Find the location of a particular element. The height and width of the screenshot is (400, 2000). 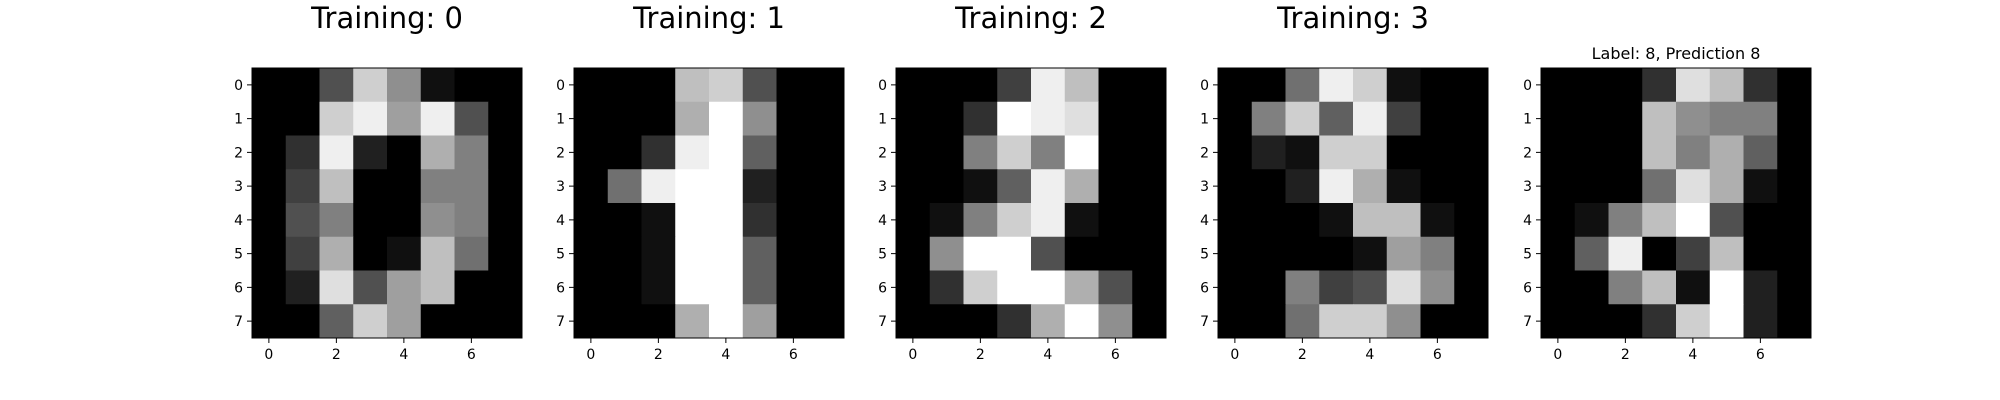

y-tick-label: 4 is located at coordinates (560, 221).